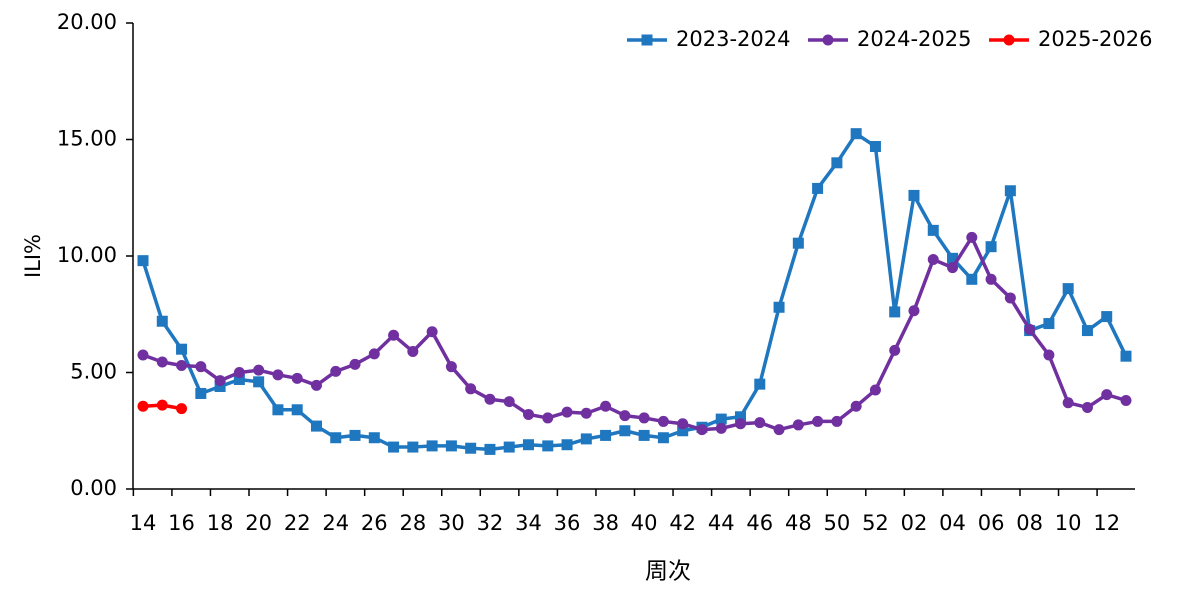 The width and height of the screenshot is (1200, 606). Describe the element at coordinates (412, 523) in the screenshot. I see `x-tick-label: 28` at that location.